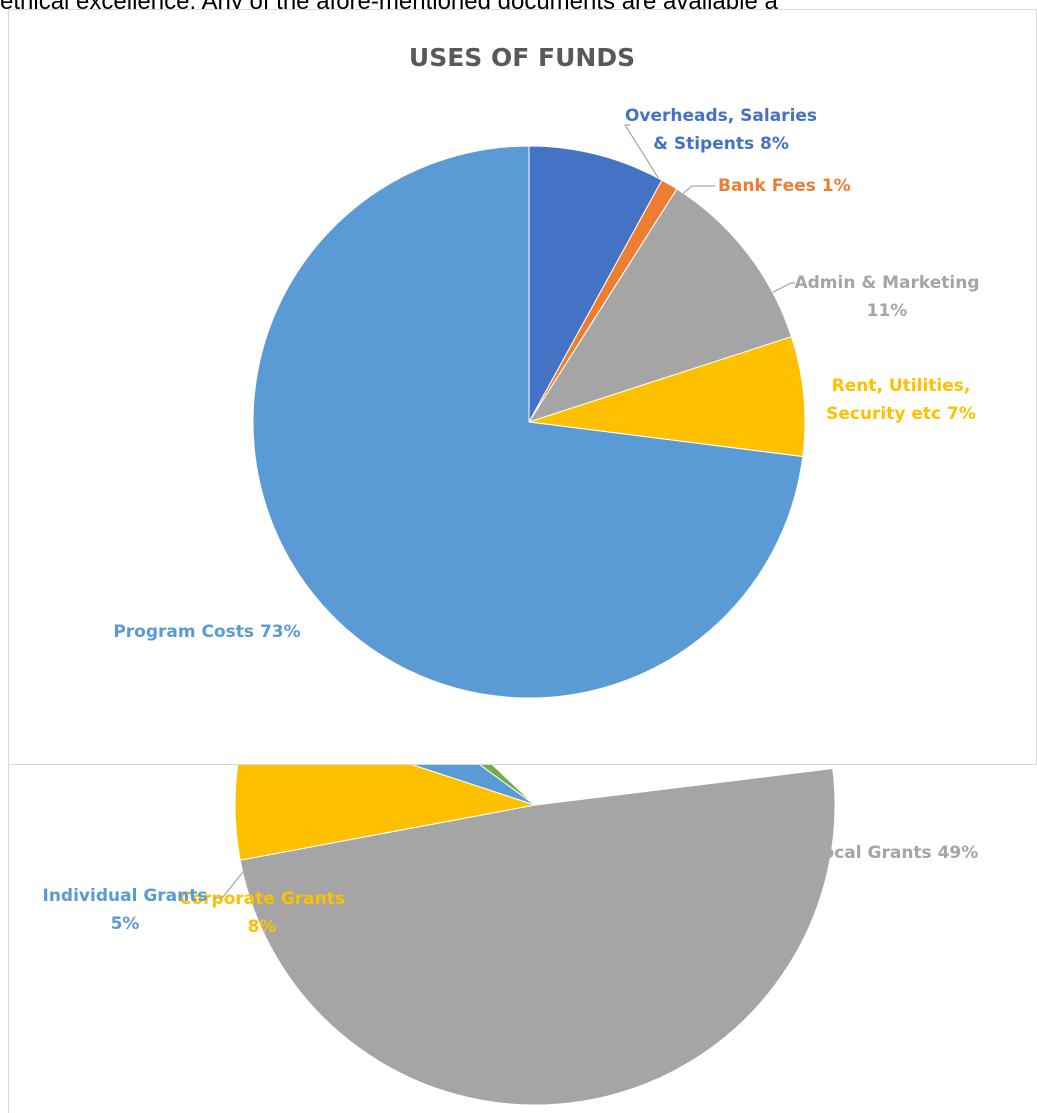  What do you see at coordinates (262, 913) in the screenshot?
I see `data-label-corporate-grants: Corporate Grants 8%` at bounding box center [262, 913].